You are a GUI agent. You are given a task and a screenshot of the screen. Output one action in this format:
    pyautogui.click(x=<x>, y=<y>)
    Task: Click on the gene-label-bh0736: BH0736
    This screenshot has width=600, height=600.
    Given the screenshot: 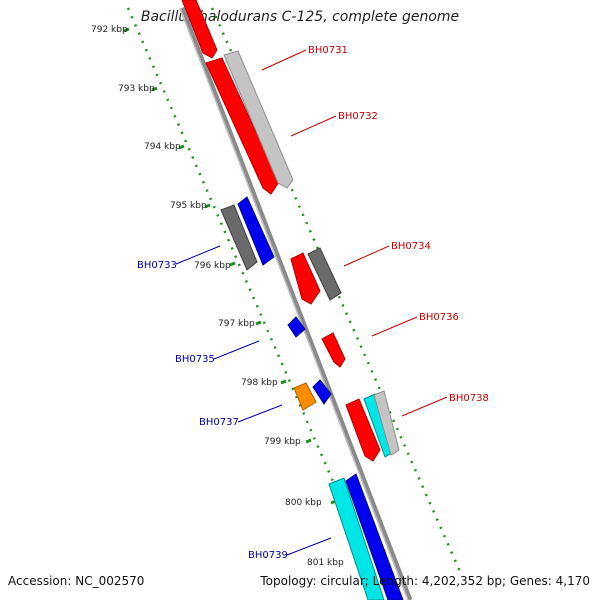 What is the action you would take?
    pyautogui.click(x=439, y=317)
    